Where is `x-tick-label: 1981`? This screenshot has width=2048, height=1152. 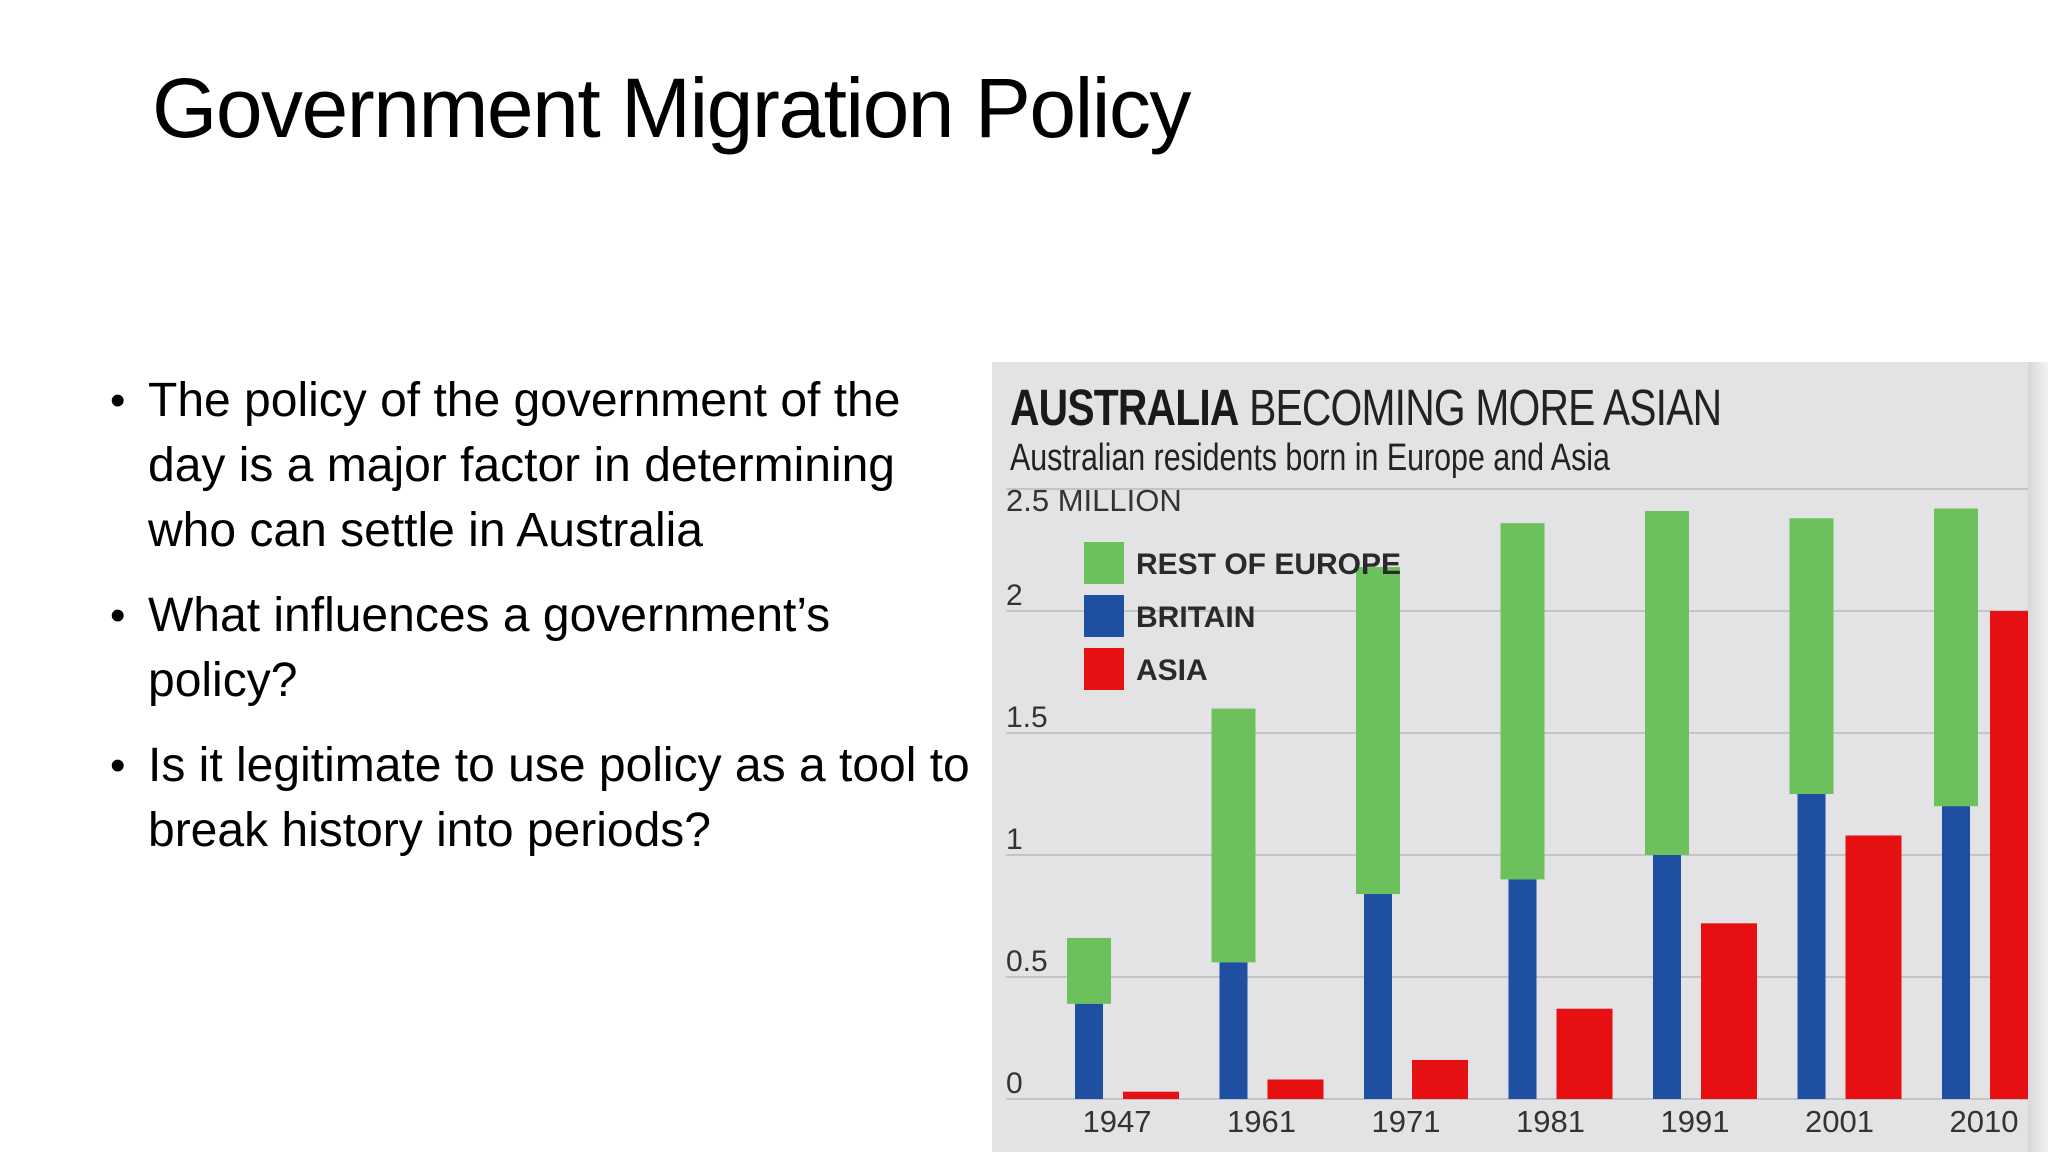
x-tick-label: 1981 is located at coordinates (1550, 1121).